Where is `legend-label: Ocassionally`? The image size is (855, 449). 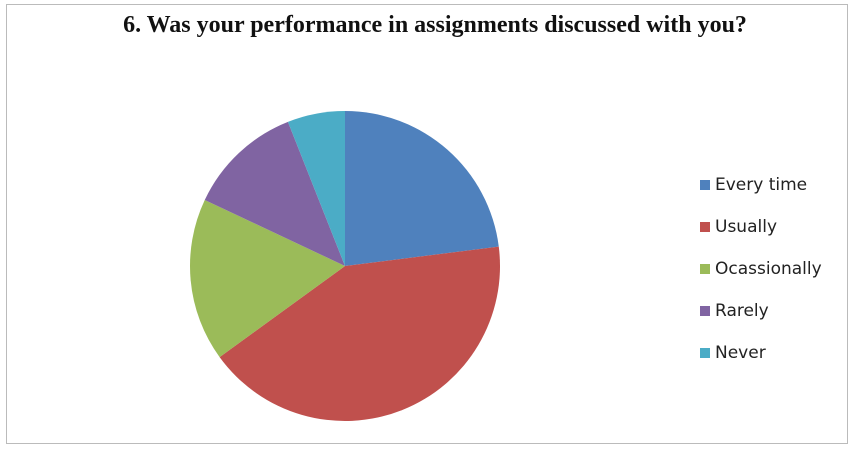
legend-label: Ocassionally is located at coordinates (768, 269).